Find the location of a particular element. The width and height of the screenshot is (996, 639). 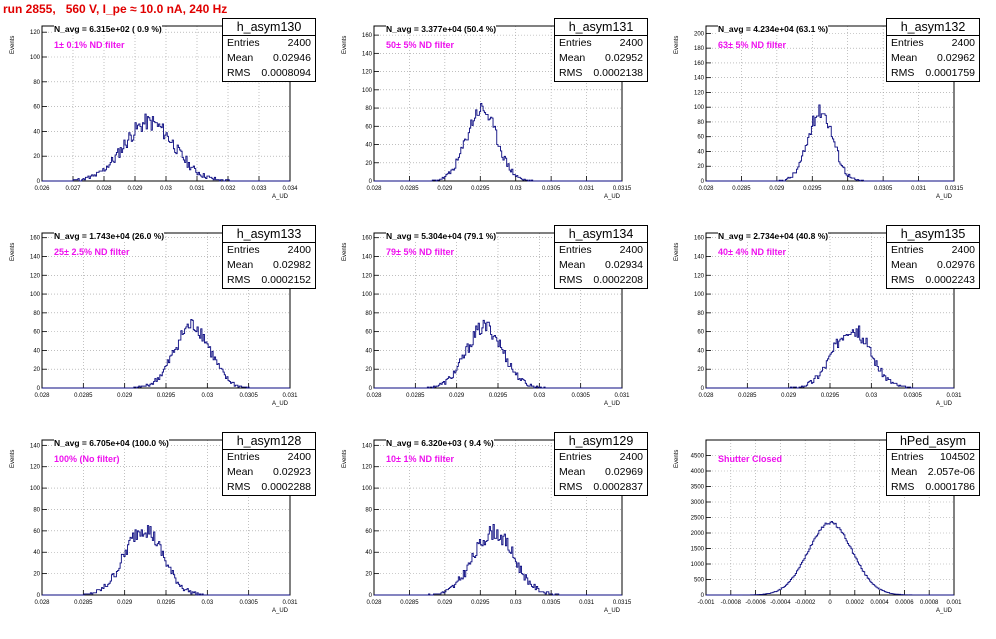

stat-box-title: h_asym133 is located at coordinates (269, 234).